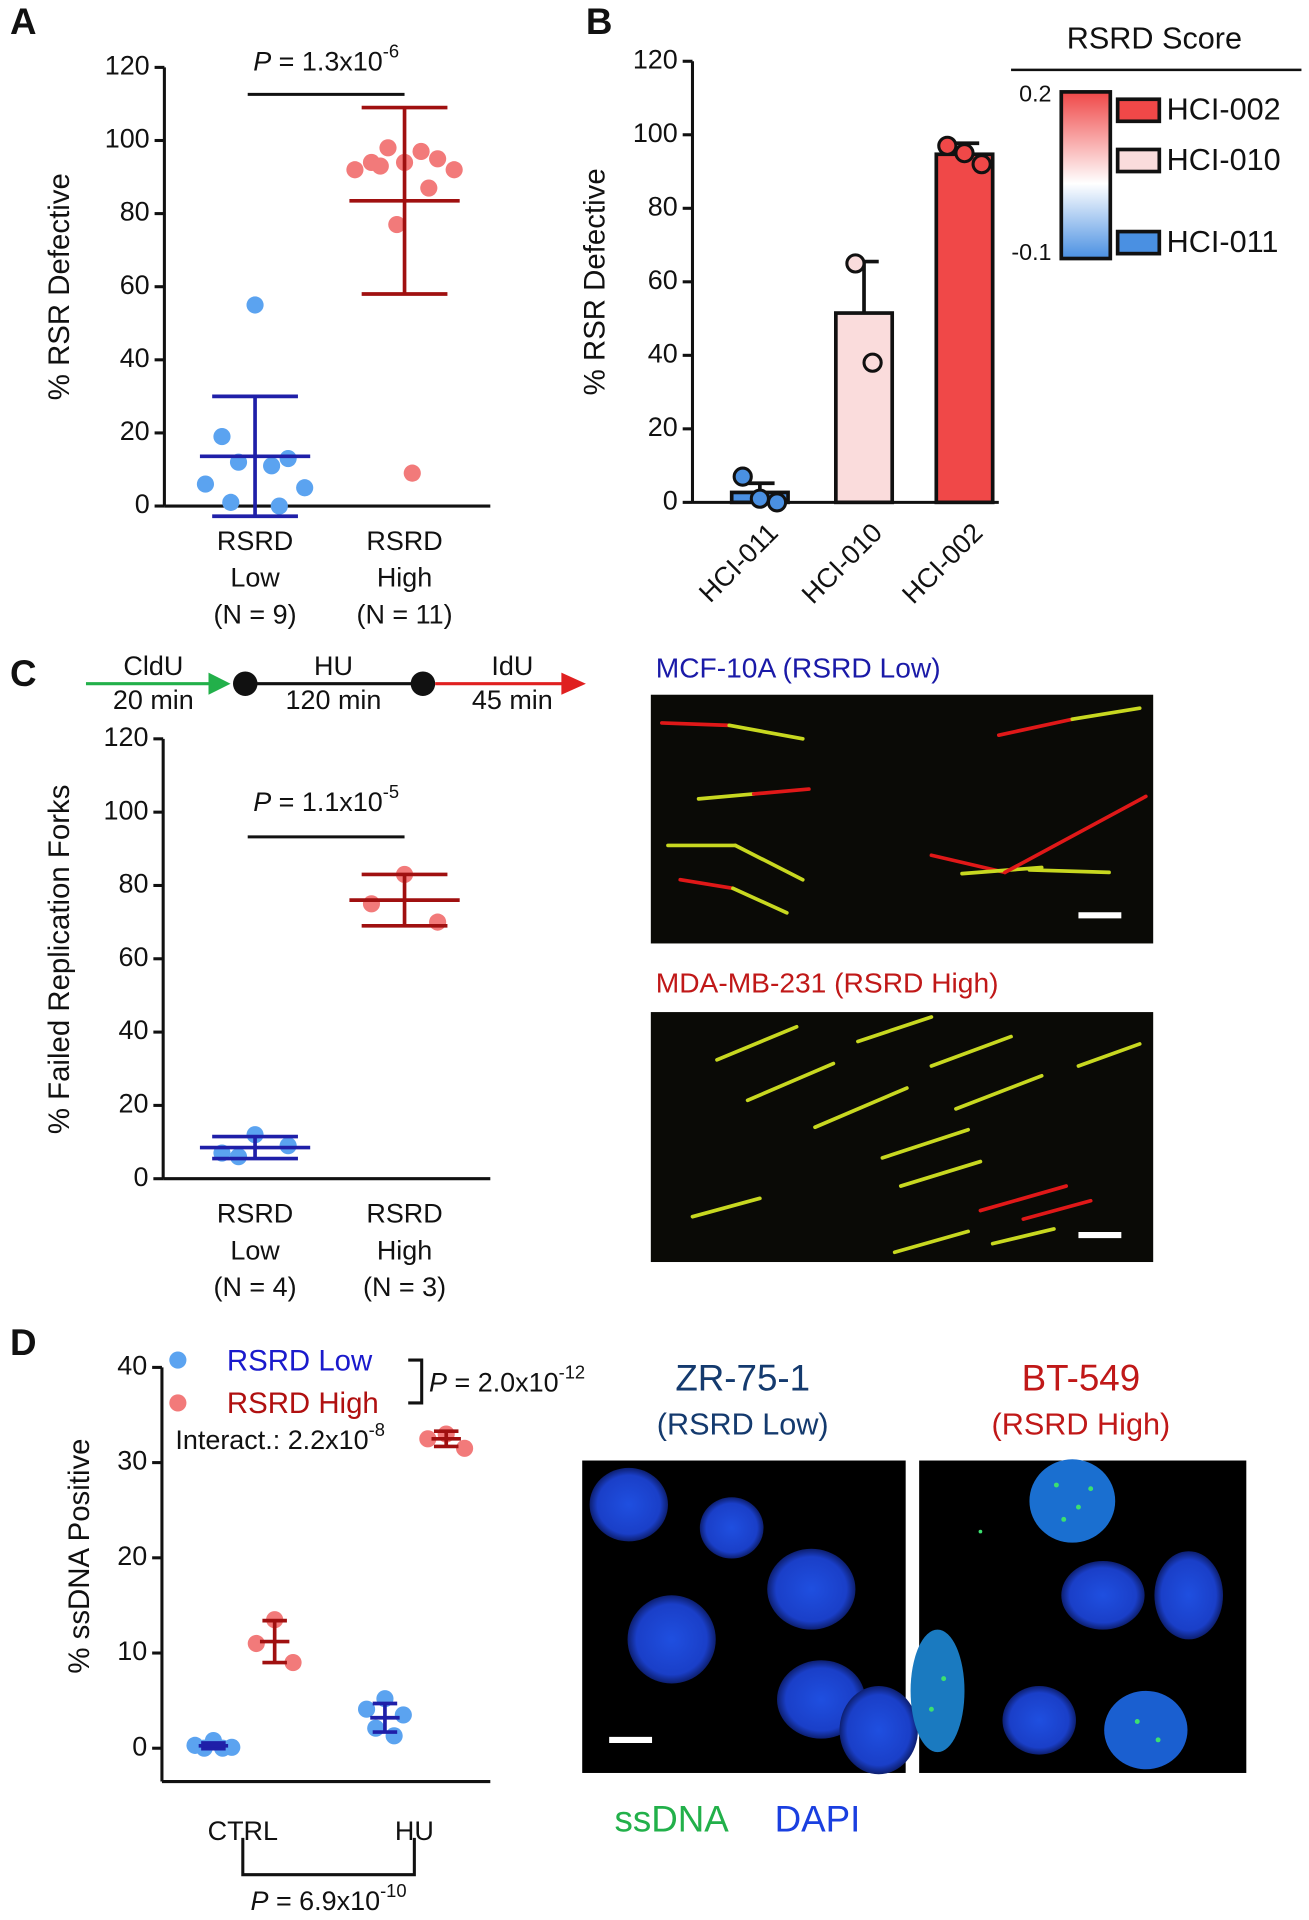 The height and width of the screenshot is (1920, 1309). Describe the element at coordinates (404, 1287) in the screenshot. I see `x-tick-label: (N = 3)` at that location.